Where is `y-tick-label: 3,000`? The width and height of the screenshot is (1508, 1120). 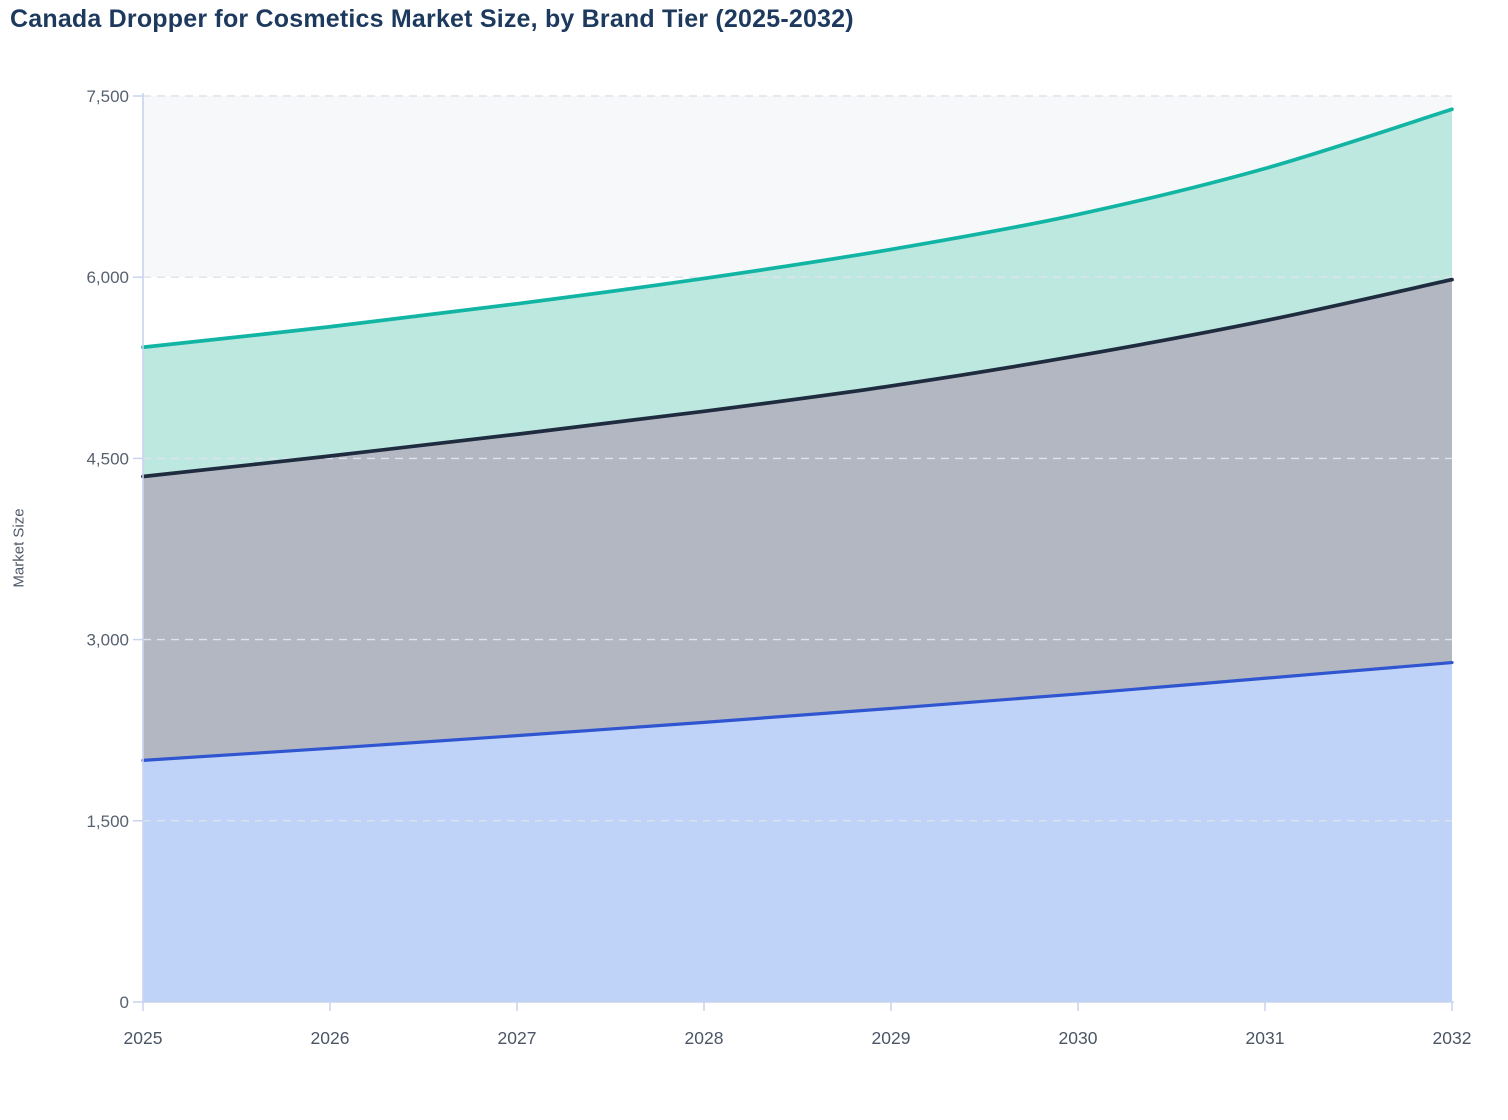 y-tick-label: 3,000 is located at coordinates (107, 640).